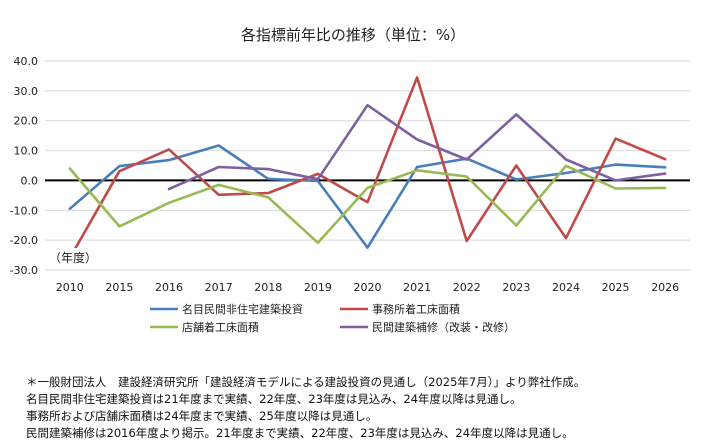  What do you see at coordinates (26, 61) in the screenshot?
I see `y-tick-label: 40.0` at bounding box center [26, 61].